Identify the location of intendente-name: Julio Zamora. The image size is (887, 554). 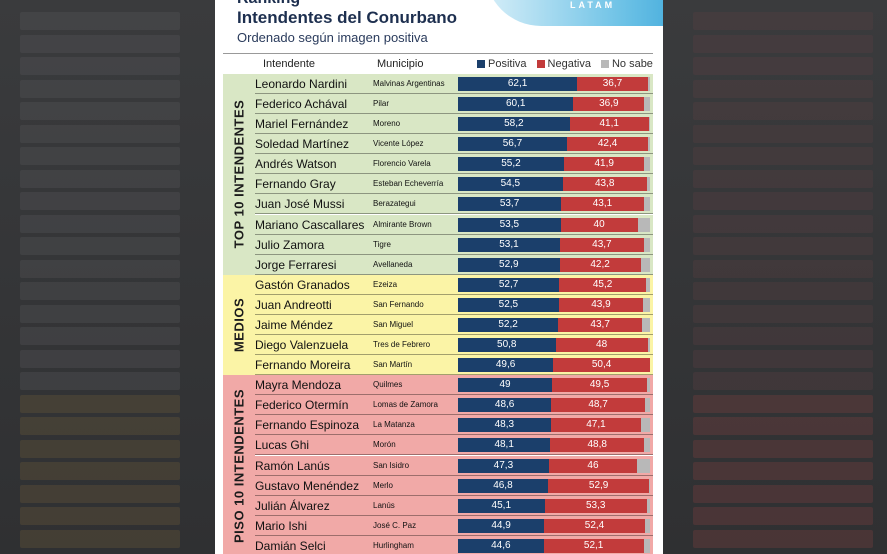
(290, 244).